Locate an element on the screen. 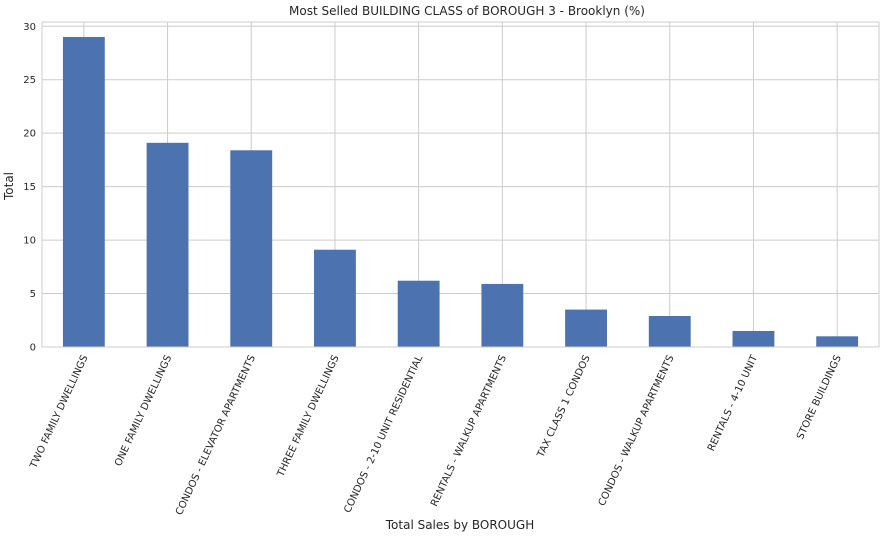 Image resolution: width=886 pixels, height=544 pixels. y-tick-labels: 0 5 10 15 20 25 30 is located at coordinates (29, 188).